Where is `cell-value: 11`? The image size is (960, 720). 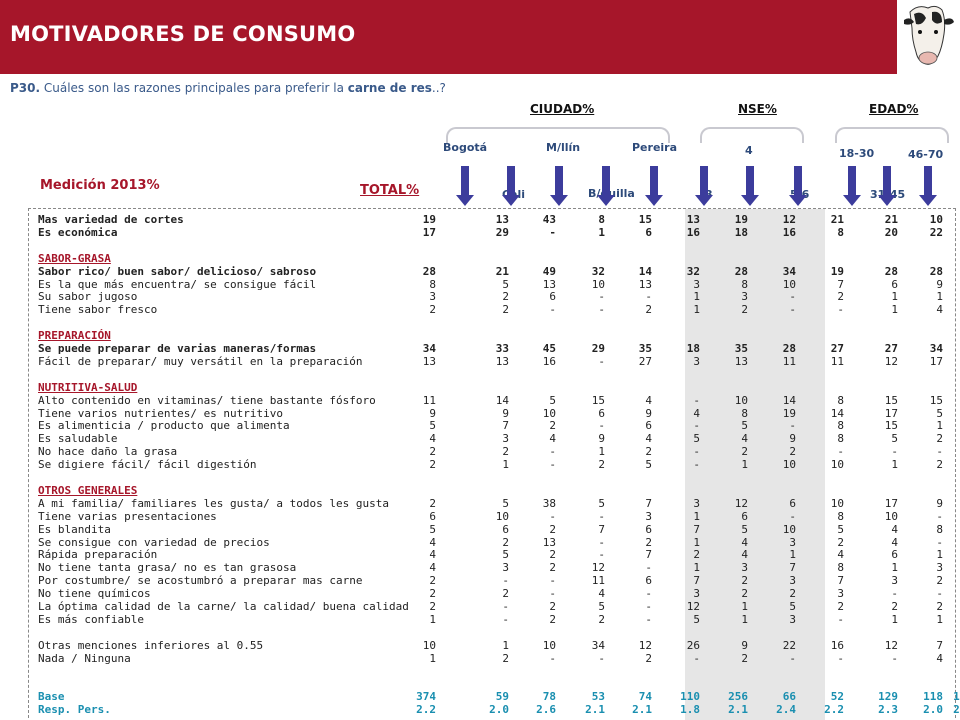
cell-value: 11 is located at coordinates (598, 581).